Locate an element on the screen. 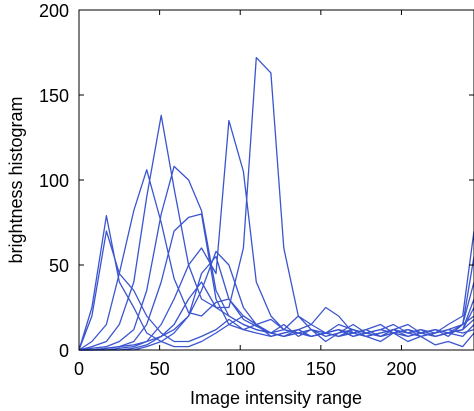 The image size is (474, 411). x-tick-label: 100 is located at coordinates (240, 369).